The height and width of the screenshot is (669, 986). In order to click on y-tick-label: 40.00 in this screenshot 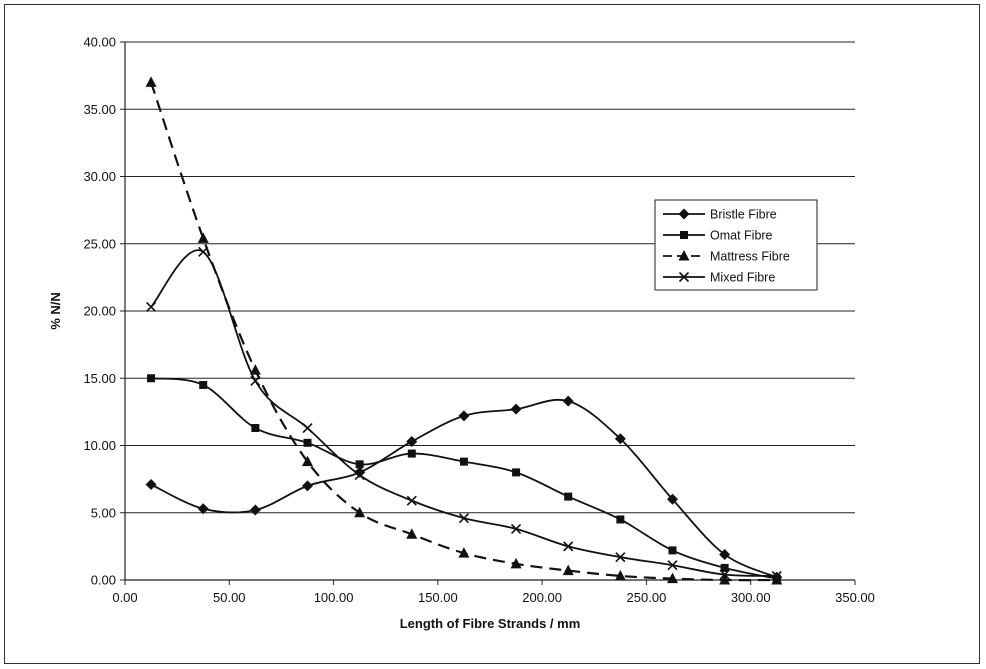, I will do `click(99, 42)`.